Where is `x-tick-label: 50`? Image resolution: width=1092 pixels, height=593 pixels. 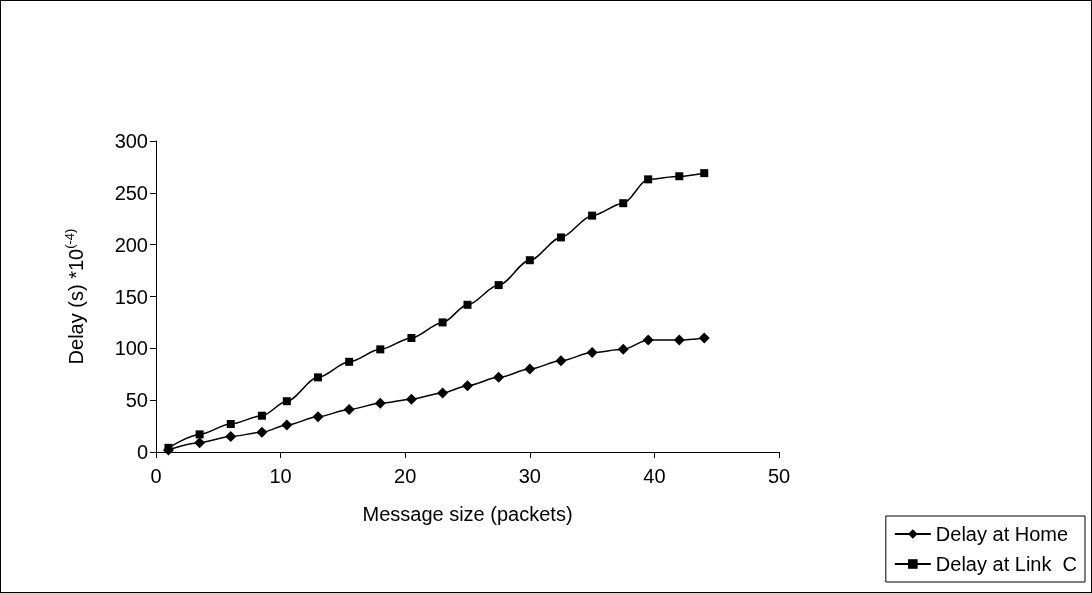 x-tick-label: 50 is located at coordinates (779, 476).